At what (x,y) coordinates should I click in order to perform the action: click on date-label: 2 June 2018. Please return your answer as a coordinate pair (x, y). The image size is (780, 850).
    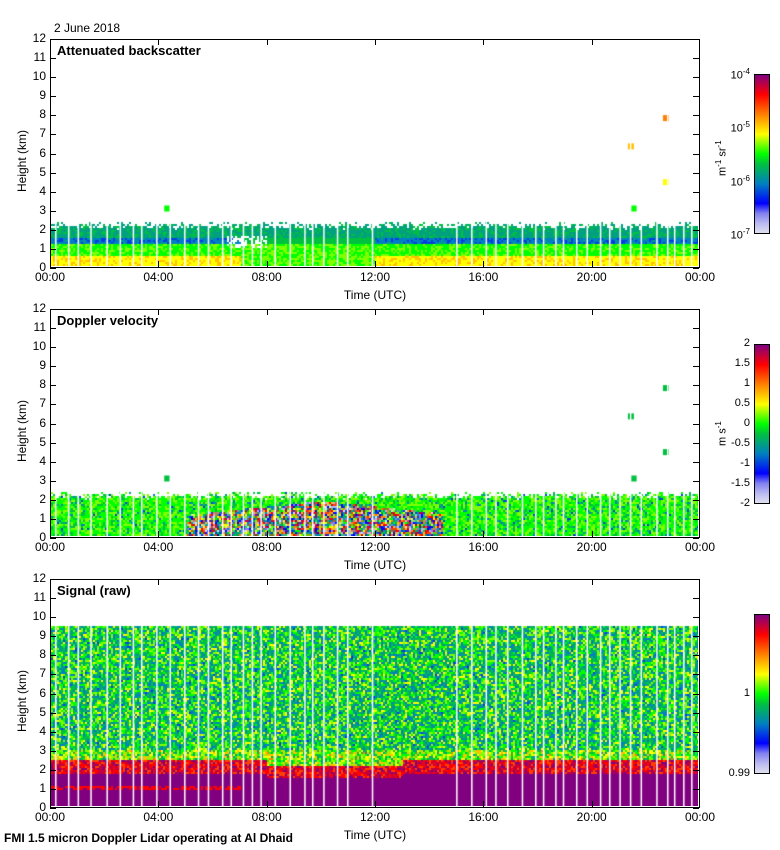
    Looking at the image, I should click on (87, 28).